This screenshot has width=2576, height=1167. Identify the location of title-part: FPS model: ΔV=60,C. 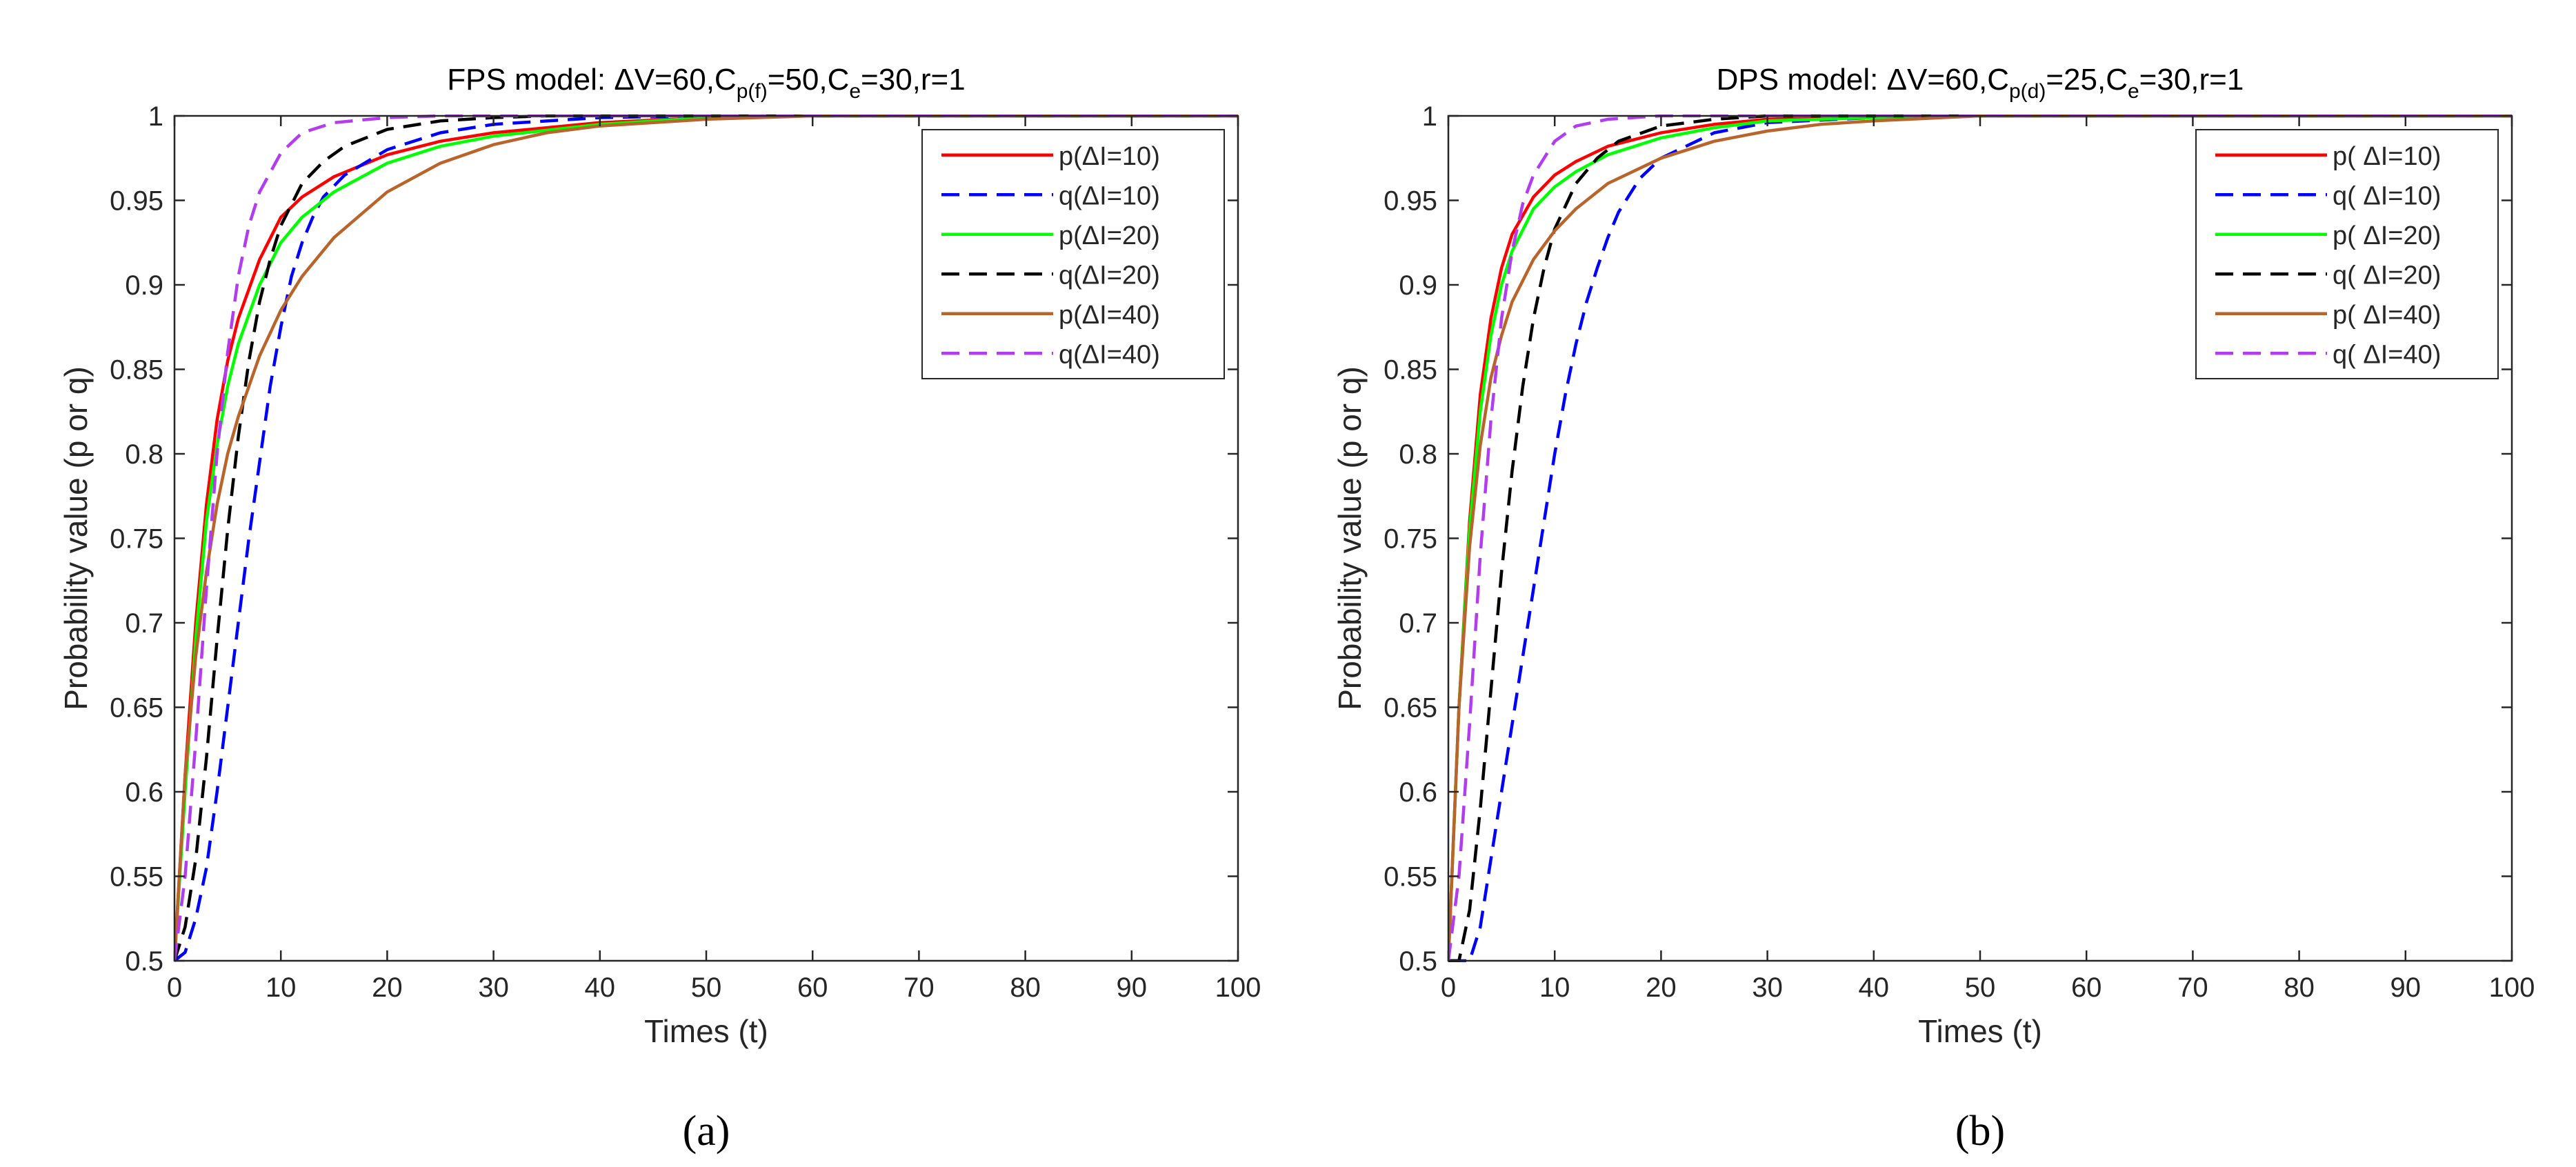
(591, 80).